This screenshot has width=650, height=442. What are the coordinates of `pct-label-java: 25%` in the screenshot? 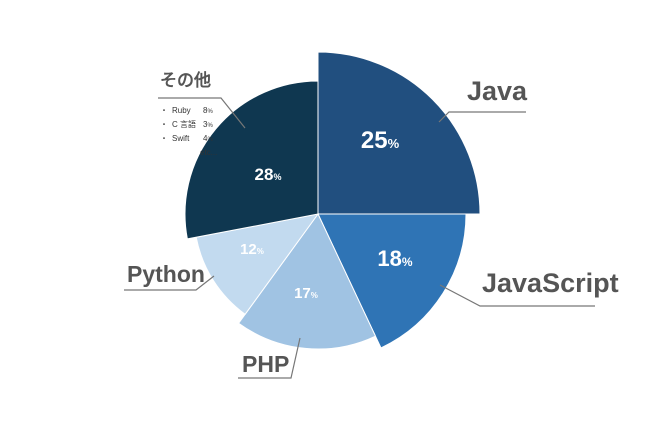 It's located at (380, 140).